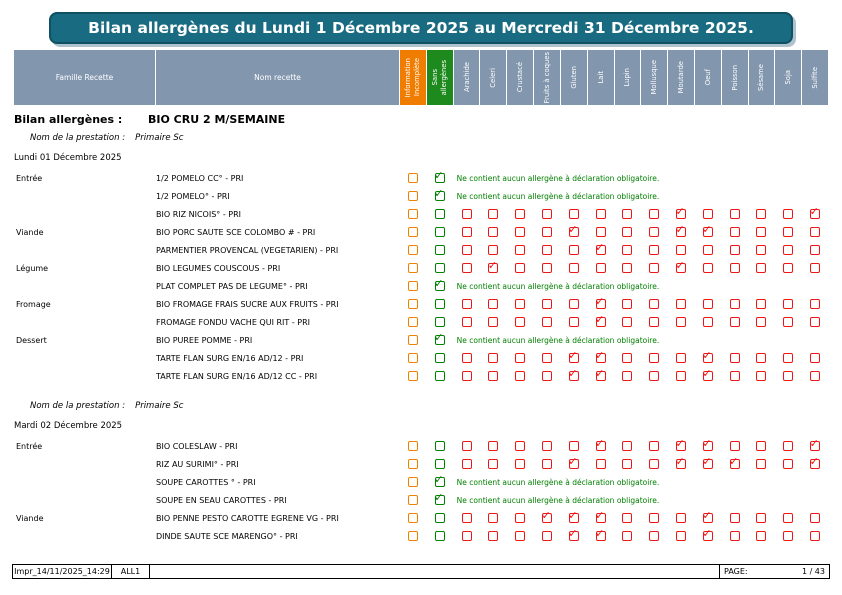 The image size is (842, 595). Describe the element at coordinates (466, 464) in the screenshot. I see `allergen-checkbox-arachide` at that location.